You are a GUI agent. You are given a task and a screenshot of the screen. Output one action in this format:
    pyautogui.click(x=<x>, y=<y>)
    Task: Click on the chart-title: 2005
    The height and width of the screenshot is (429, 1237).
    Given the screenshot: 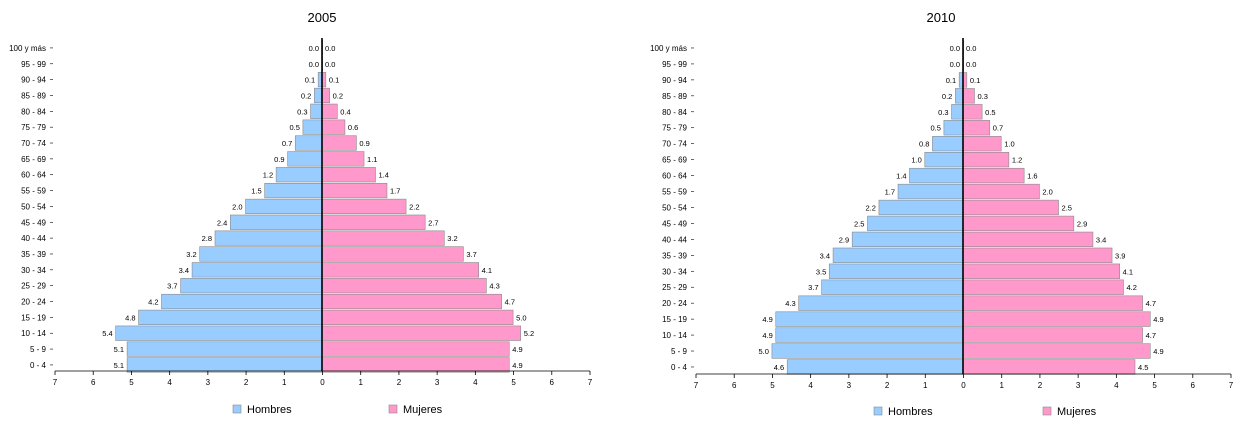 What is the action you would take?
    pyautogui.click(x=322, y=17)
    